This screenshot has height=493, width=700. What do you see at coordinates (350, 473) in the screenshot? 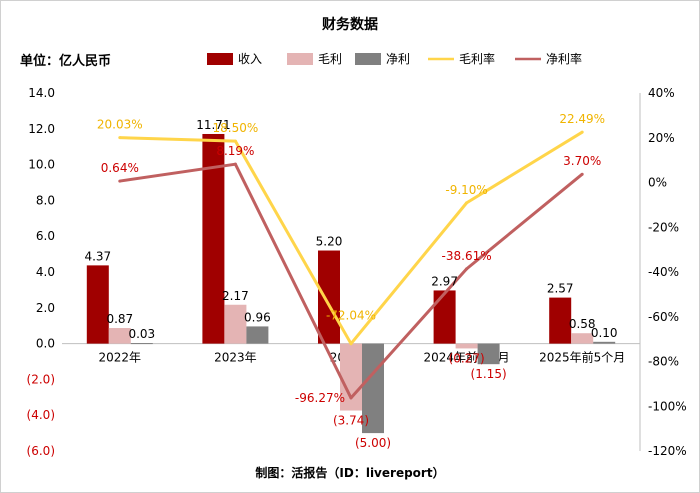
I see `source-note: 制图：活报告（ID：livereport）` at bounding box center [350, 473].